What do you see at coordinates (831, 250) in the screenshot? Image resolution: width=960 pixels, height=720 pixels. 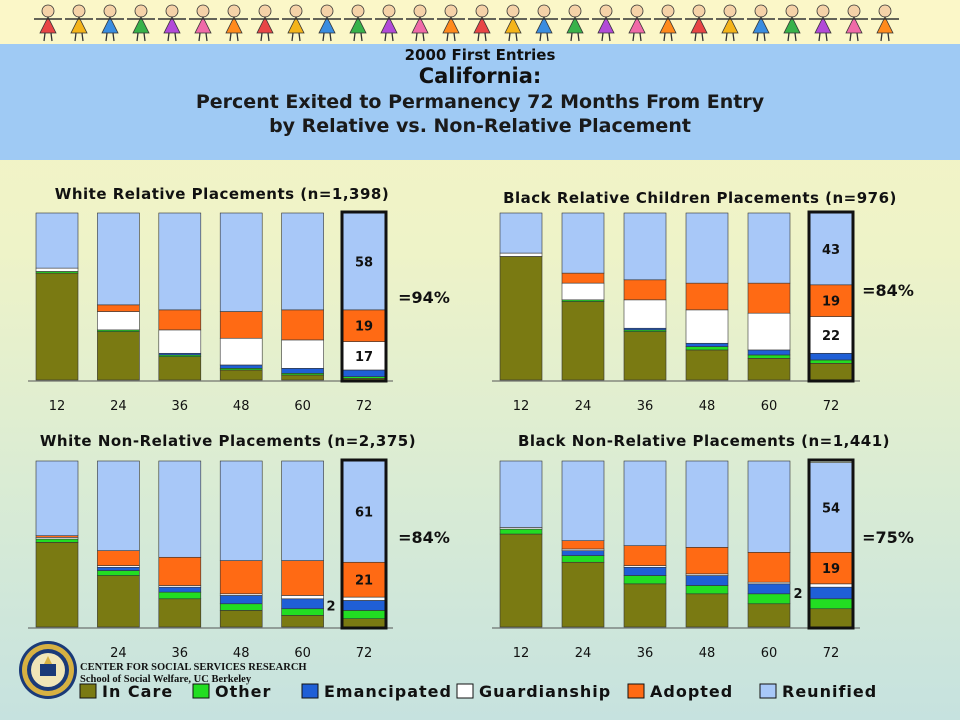 I see `data-label: 43` at bounding box center [831, 250].